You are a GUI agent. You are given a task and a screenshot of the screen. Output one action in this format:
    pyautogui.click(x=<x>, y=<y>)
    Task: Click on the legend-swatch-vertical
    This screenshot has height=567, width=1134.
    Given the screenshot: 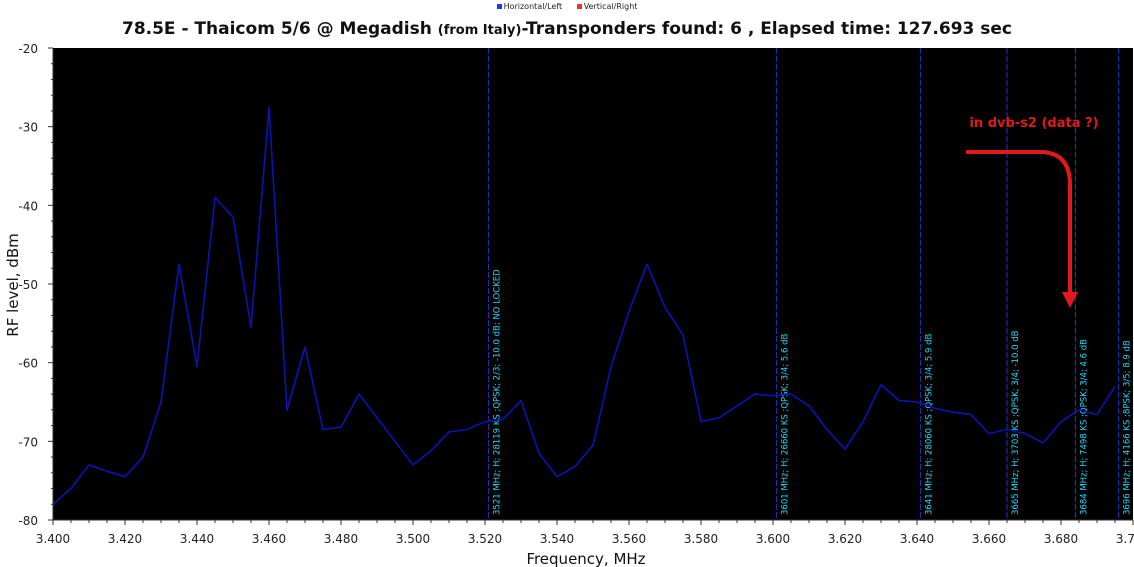 What is the action you would take?
    pyautogui.click(x=579, y=6)
    